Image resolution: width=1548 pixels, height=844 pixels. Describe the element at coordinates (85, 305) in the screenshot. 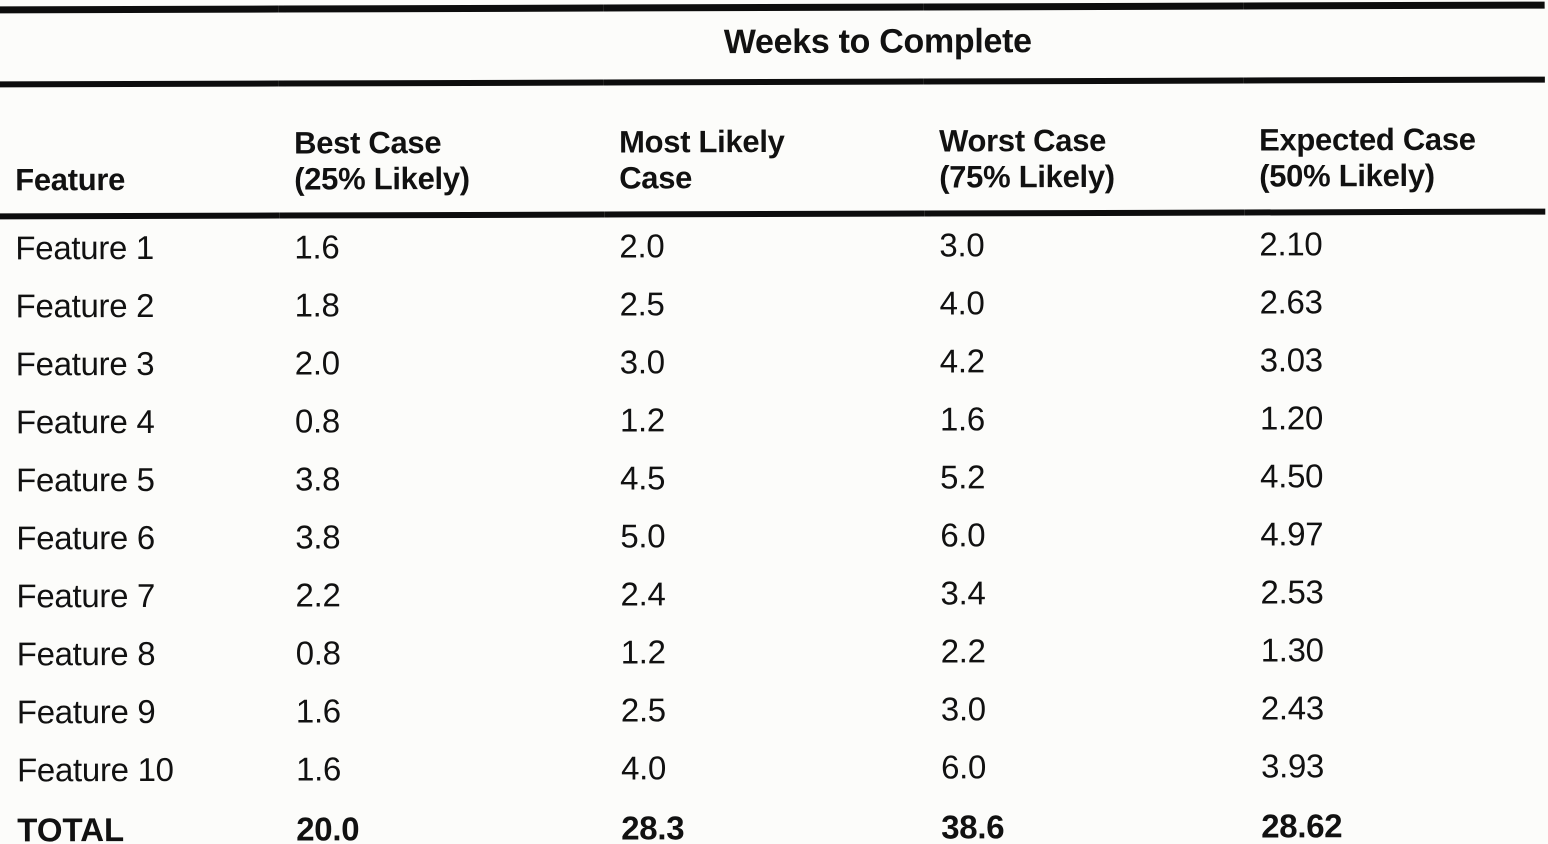

I see `feature-cell: Feature 2` at that location.